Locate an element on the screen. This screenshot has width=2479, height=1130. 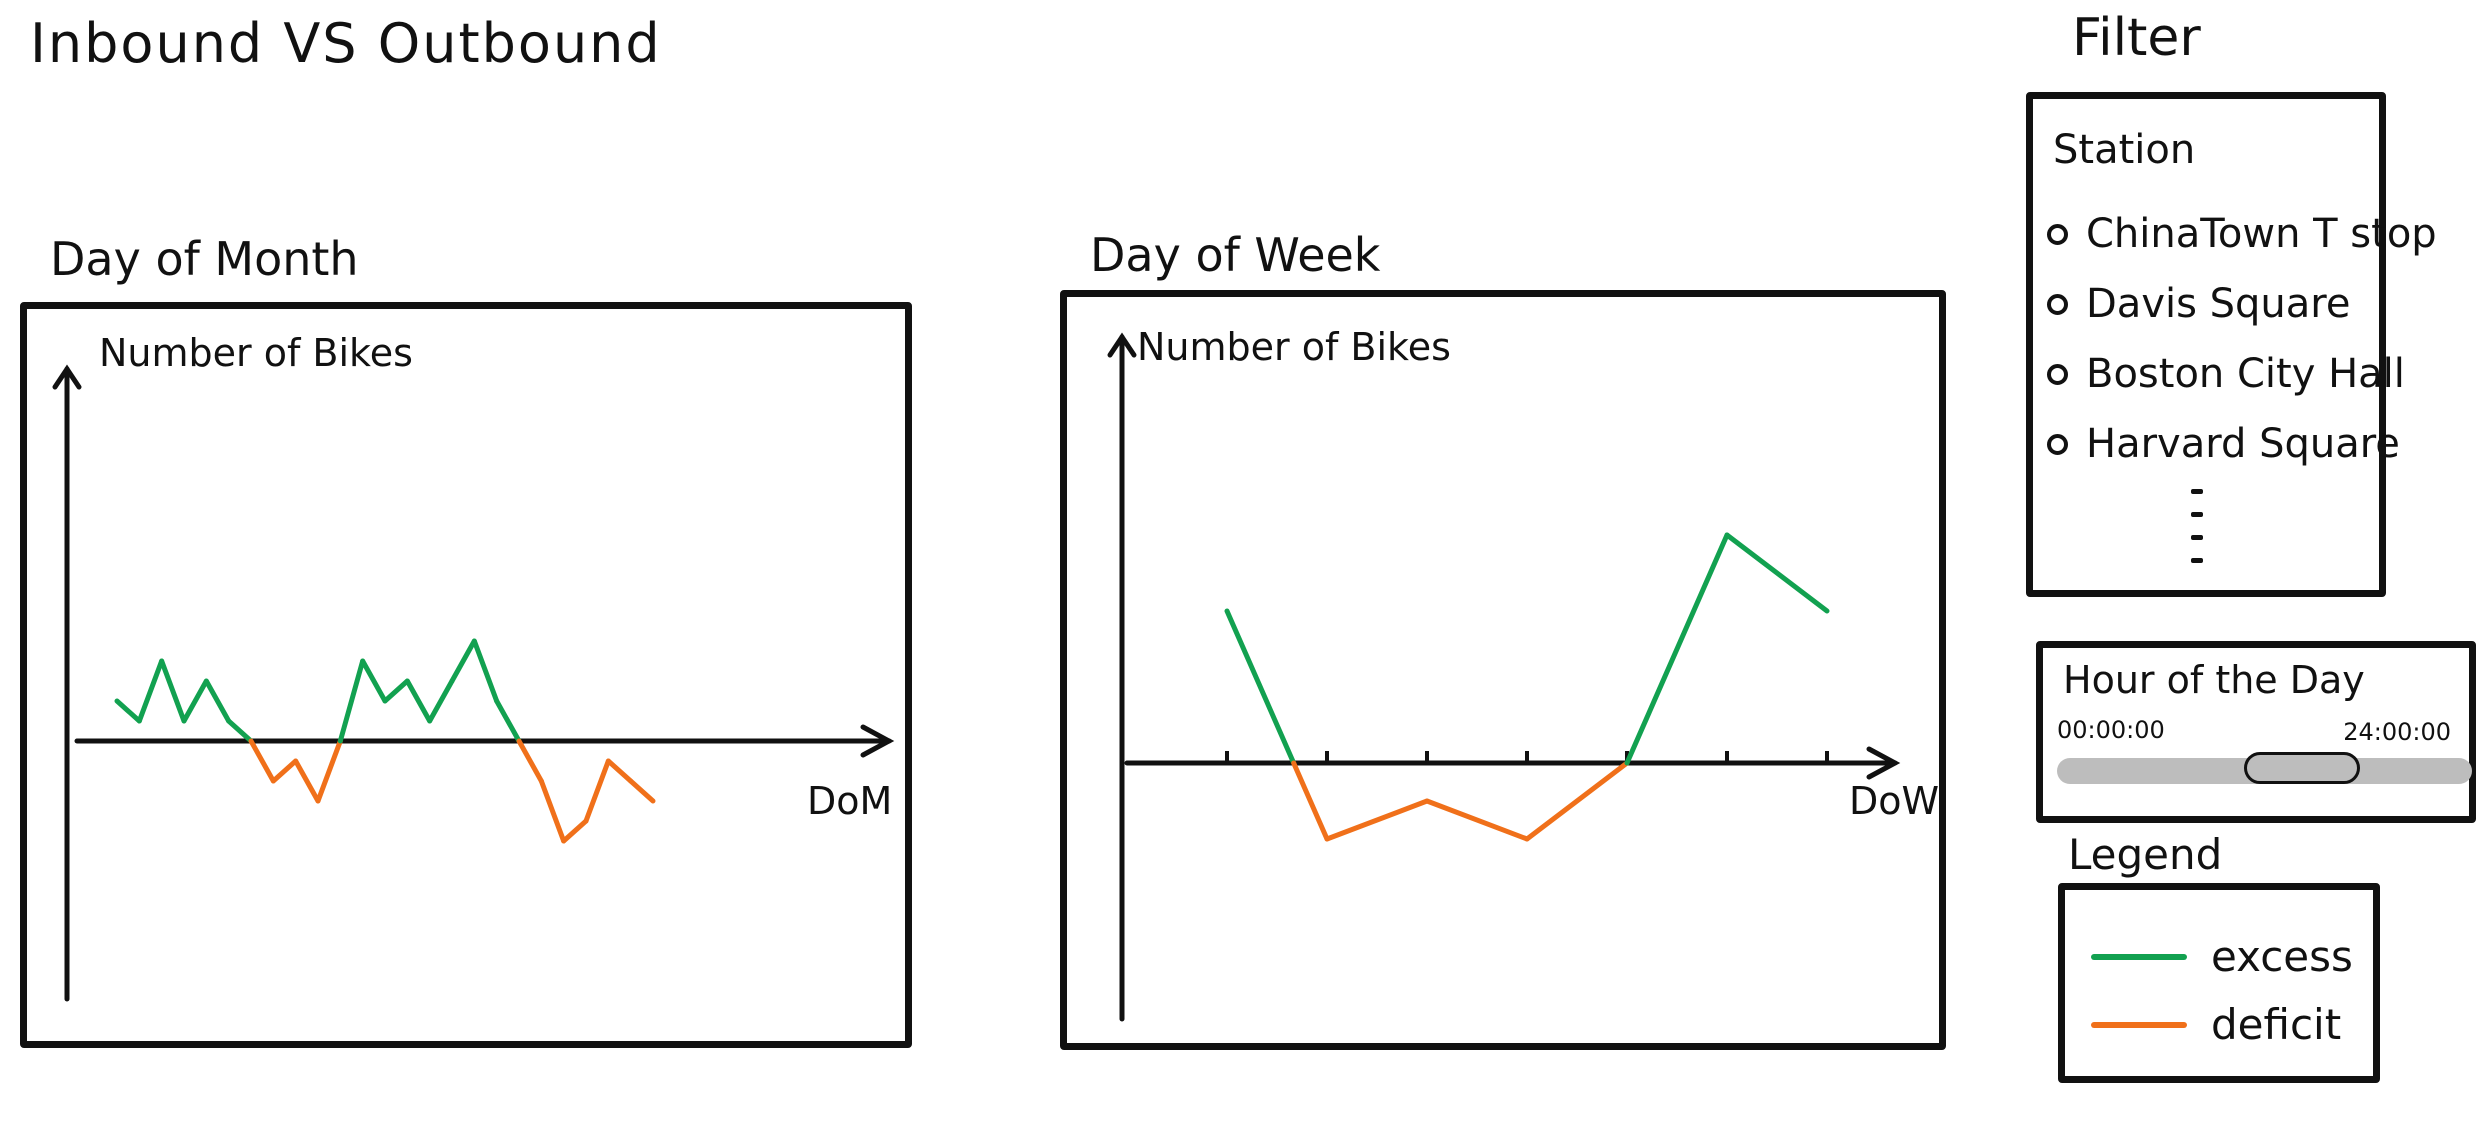
chart-title-day-of-month: Day of Month is located at coordinates (204, 259).